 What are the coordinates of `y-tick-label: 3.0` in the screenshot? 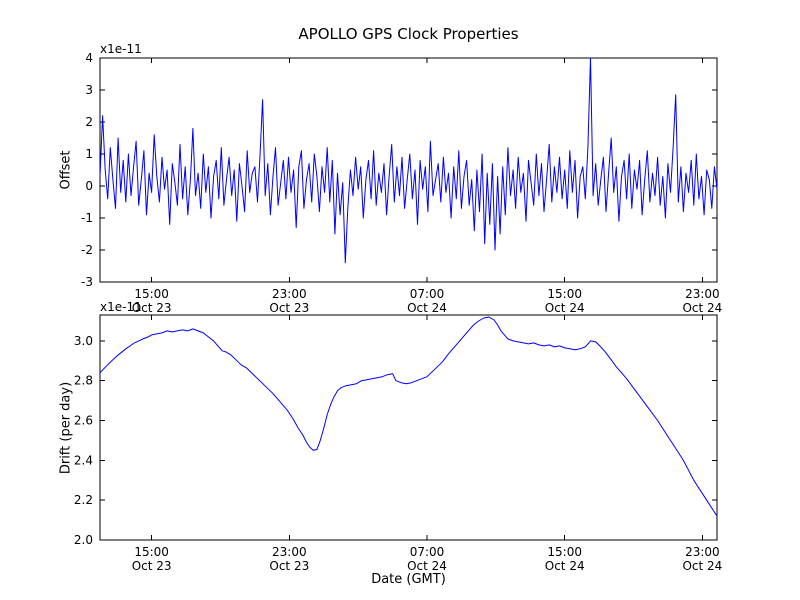 It's located at (83, 341).